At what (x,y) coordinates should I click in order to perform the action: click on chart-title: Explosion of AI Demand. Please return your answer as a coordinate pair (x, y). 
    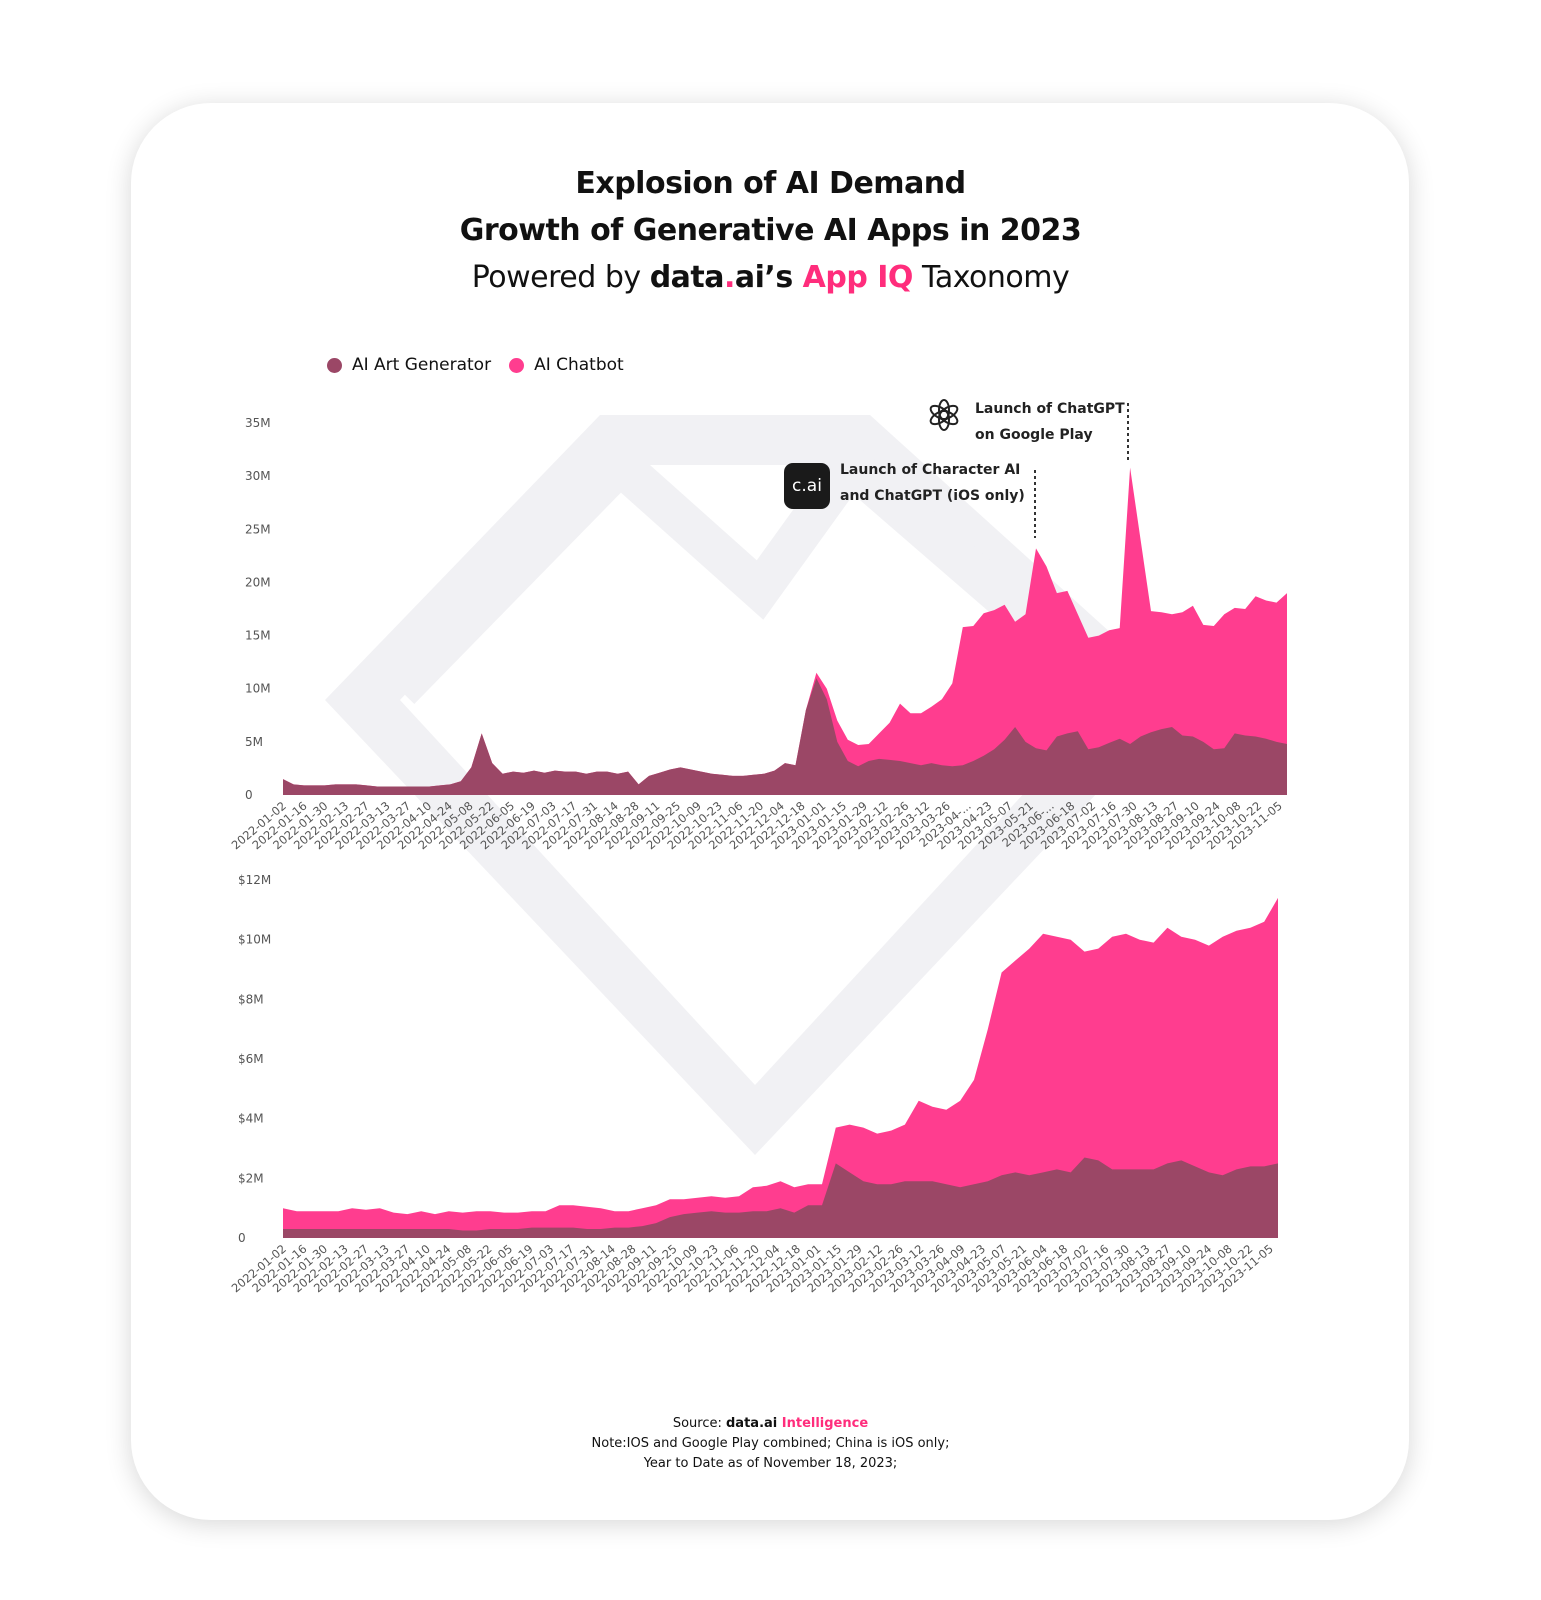
    Looking at the image, I should click on (770, 183).